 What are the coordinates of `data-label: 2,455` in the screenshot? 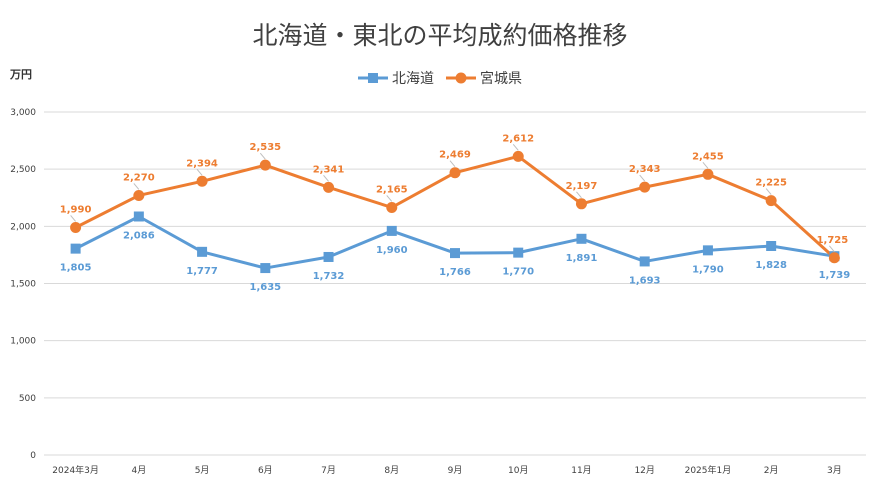 It's located at (708, 156).